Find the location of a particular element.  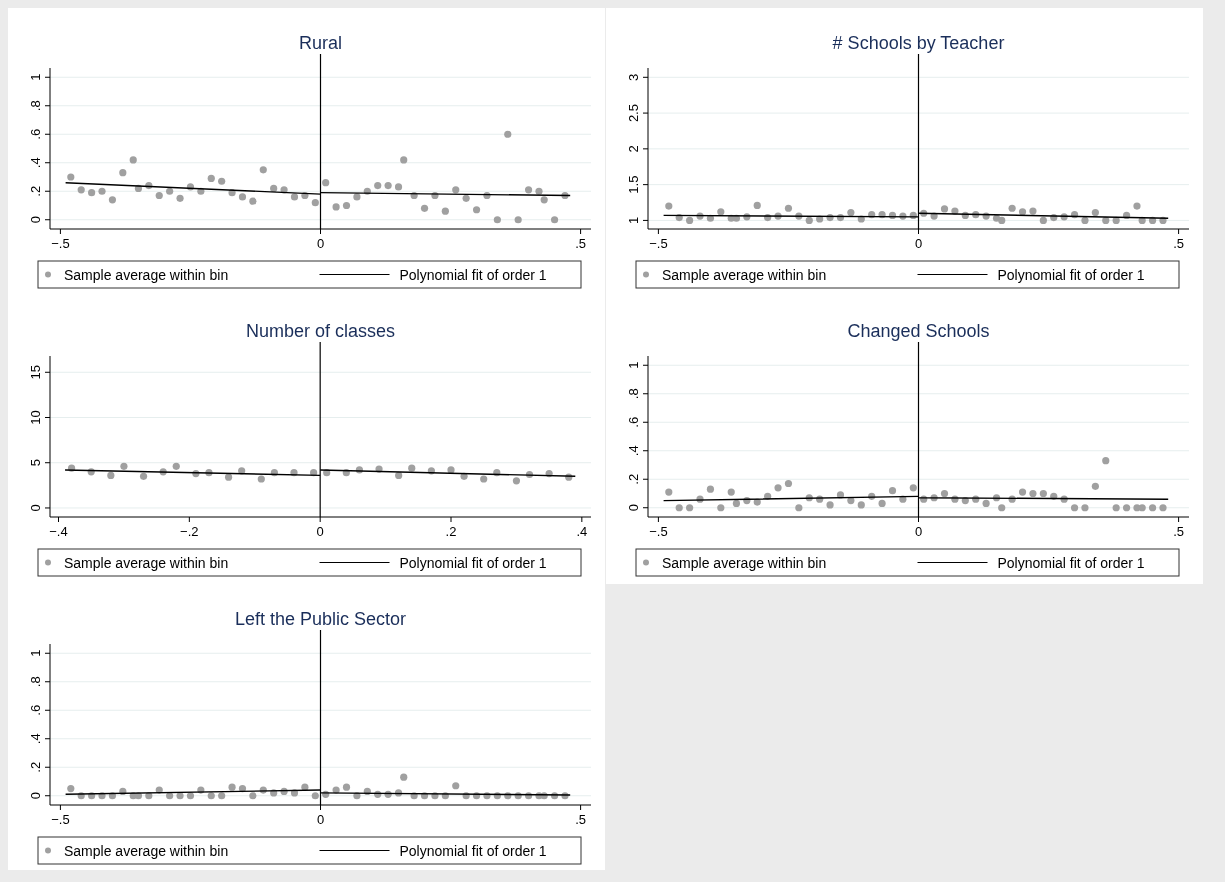

y-tick-label: 2.5 is located at coordinates (633, 113).